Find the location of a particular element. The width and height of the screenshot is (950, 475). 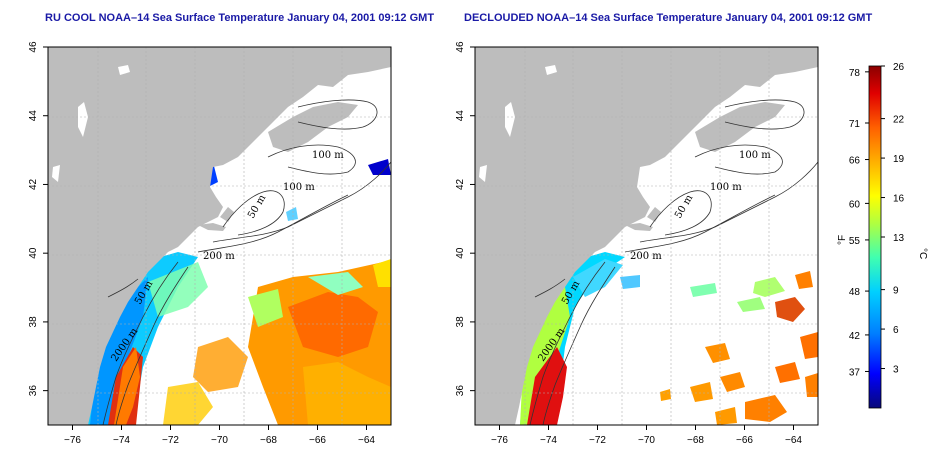

right-y-tick-label: 36 is located at coordinates (460, 391).